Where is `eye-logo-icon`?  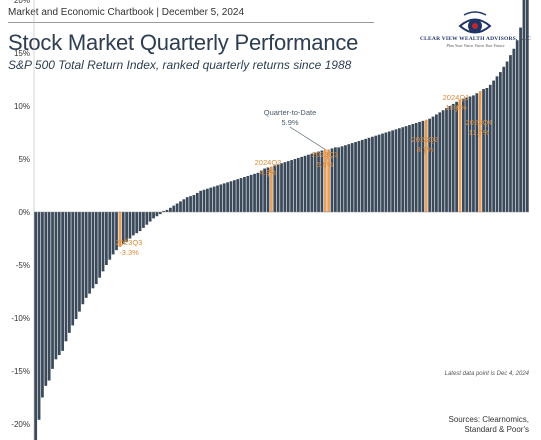
eye-logo-icon is located at coordinates (475, 22).